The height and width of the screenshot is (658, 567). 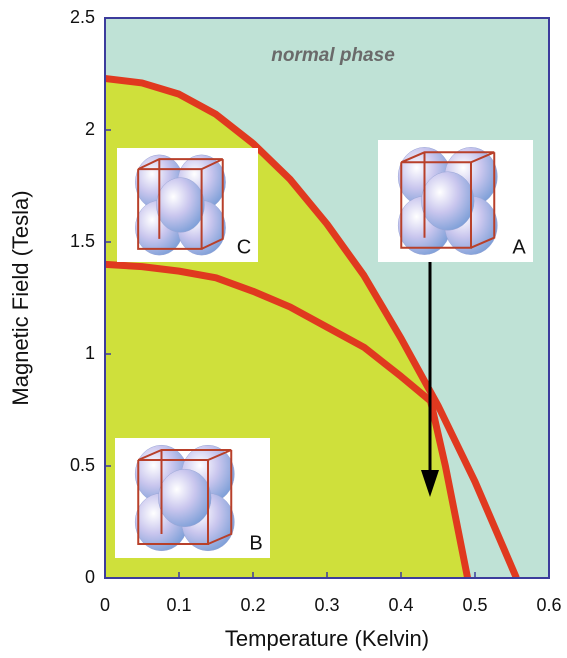 I want to click on inset-label: C, so click(x=244, y=247).